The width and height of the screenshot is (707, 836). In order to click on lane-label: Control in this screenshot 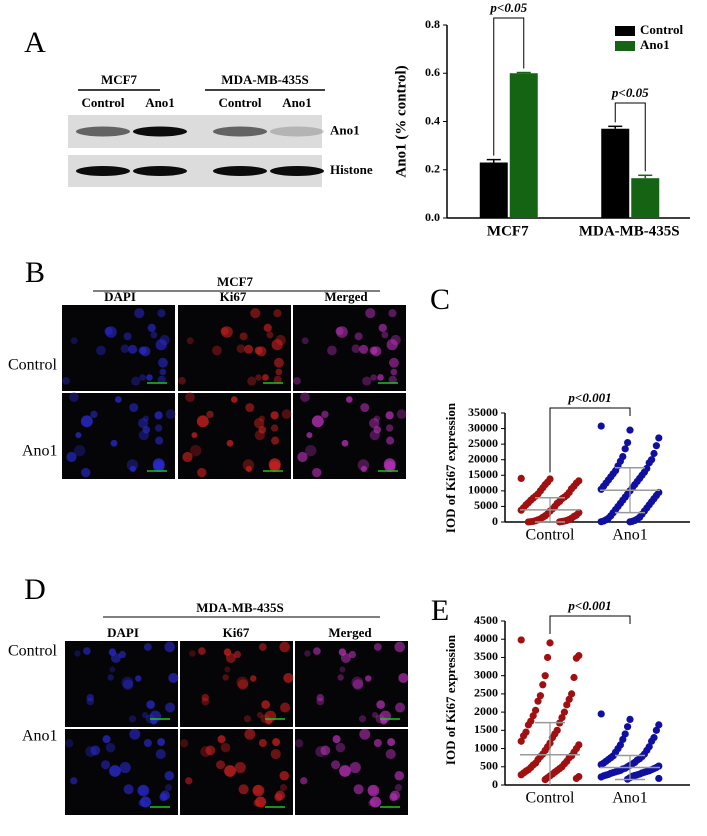, I will do `click(239, 102)`.